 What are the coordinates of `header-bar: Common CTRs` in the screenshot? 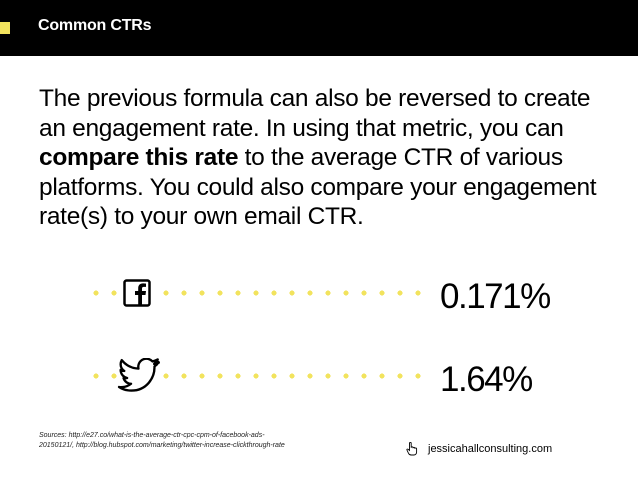 It's located at (319, 28).